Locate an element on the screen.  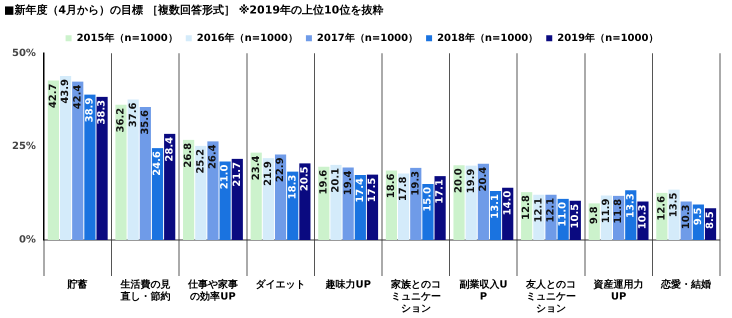
chart-title: ■新年度（4月から）の目標 ［複数回答形式］ ※2019年の上位10位を抜粋 is located at coordinates (194, 9).